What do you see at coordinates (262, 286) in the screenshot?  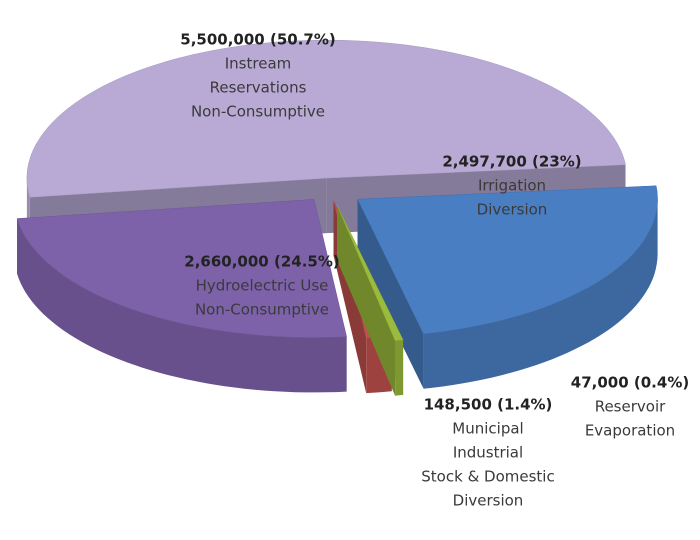 I see `slice-label: Hydroelectric Use` at bounding box center [262, 286].